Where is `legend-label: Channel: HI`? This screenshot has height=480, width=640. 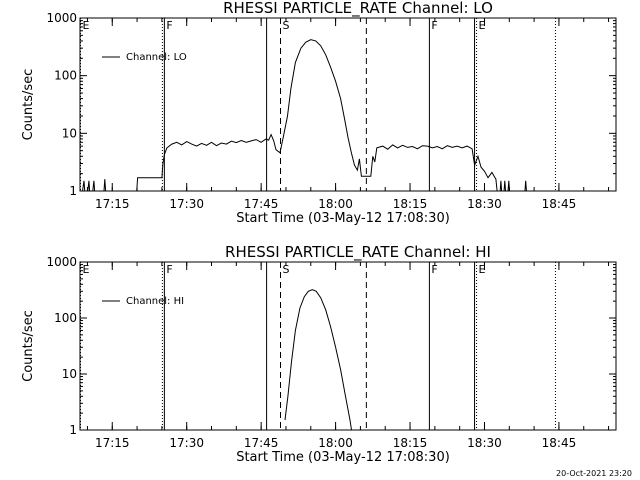 legend-label: Channel: HI is located at coordinates (155, 301).